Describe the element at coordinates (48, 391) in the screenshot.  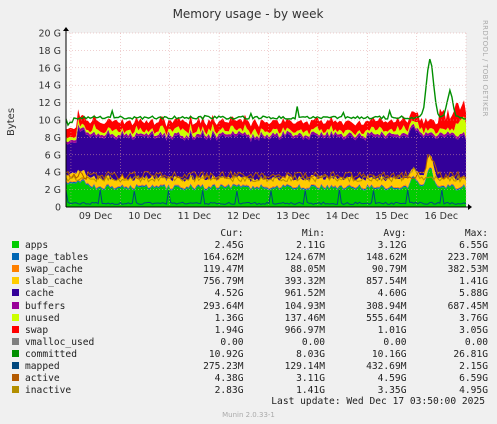
I see `legend-label: inactive` at that location.